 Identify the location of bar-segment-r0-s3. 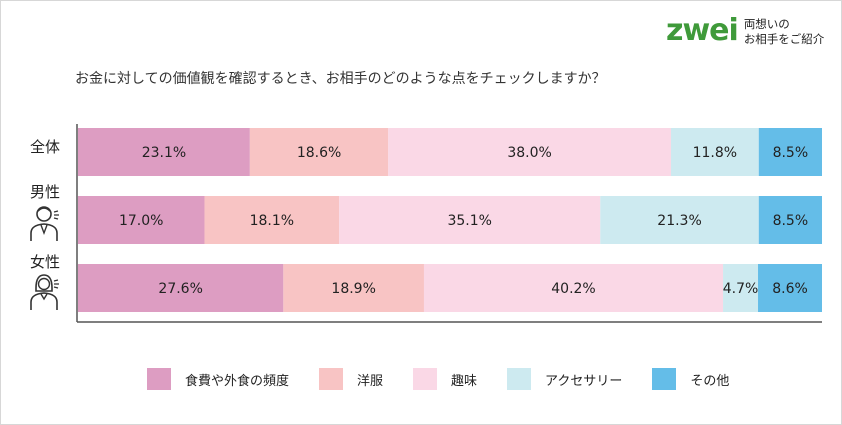
(714, 152).